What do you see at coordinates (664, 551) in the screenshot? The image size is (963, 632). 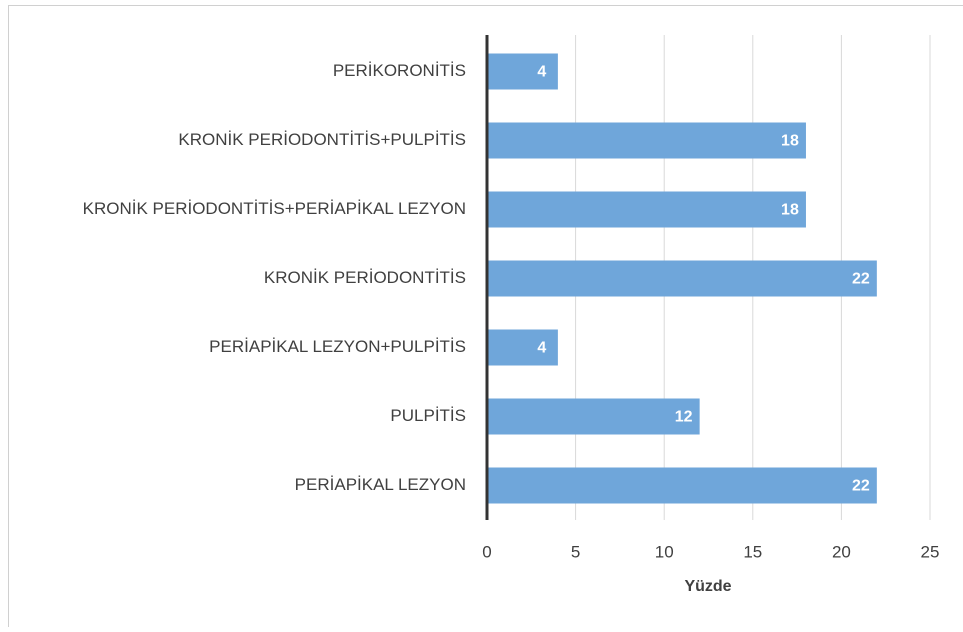 I see `x-tick-label: 10` at bounding box center [664, 551].